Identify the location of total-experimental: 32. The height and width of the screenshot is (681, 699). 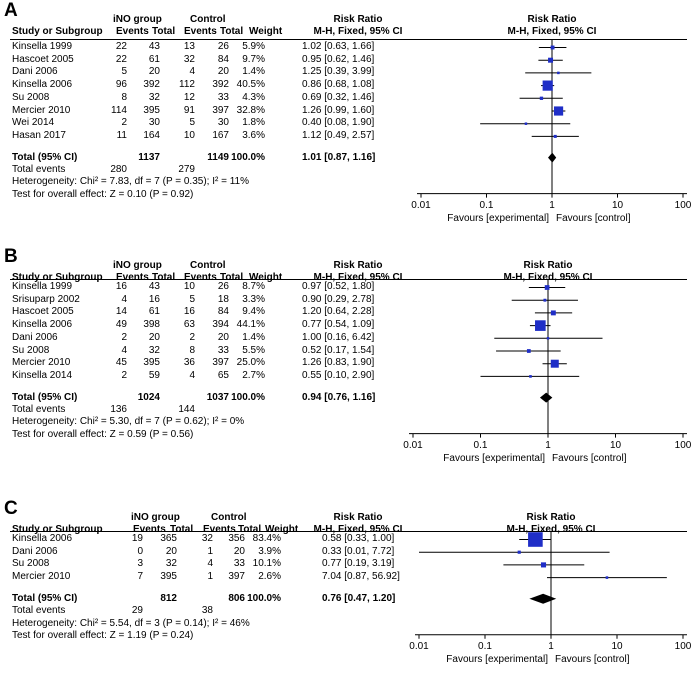
(154, 350).